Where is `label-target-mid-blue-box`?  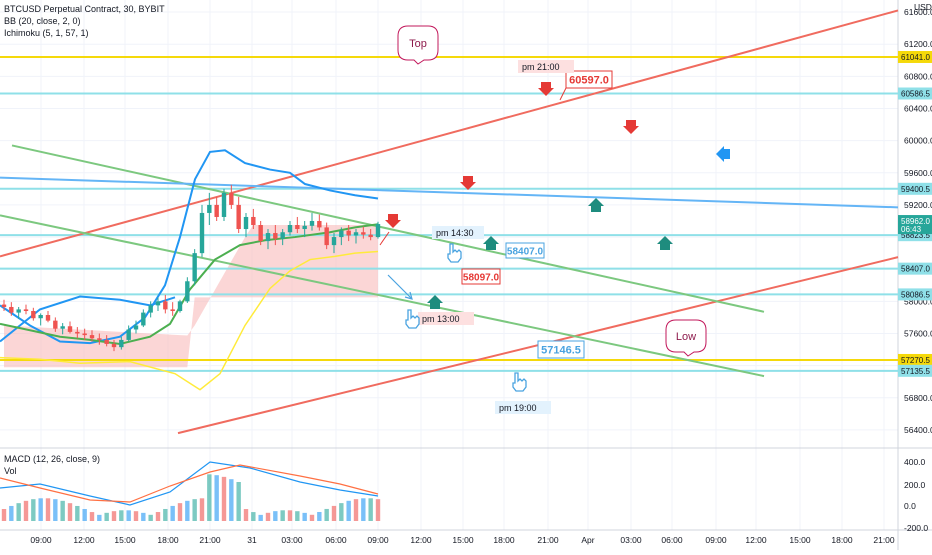
label-target-mid-blue-box is located at coordinates (525, 250).